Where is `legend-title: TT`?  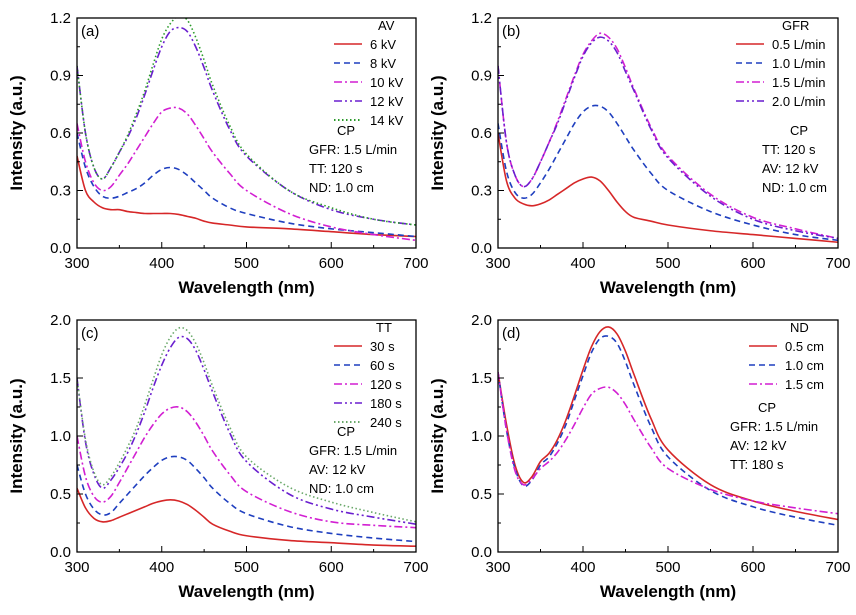
legend-title: TT is located at coordinates (384, 327).